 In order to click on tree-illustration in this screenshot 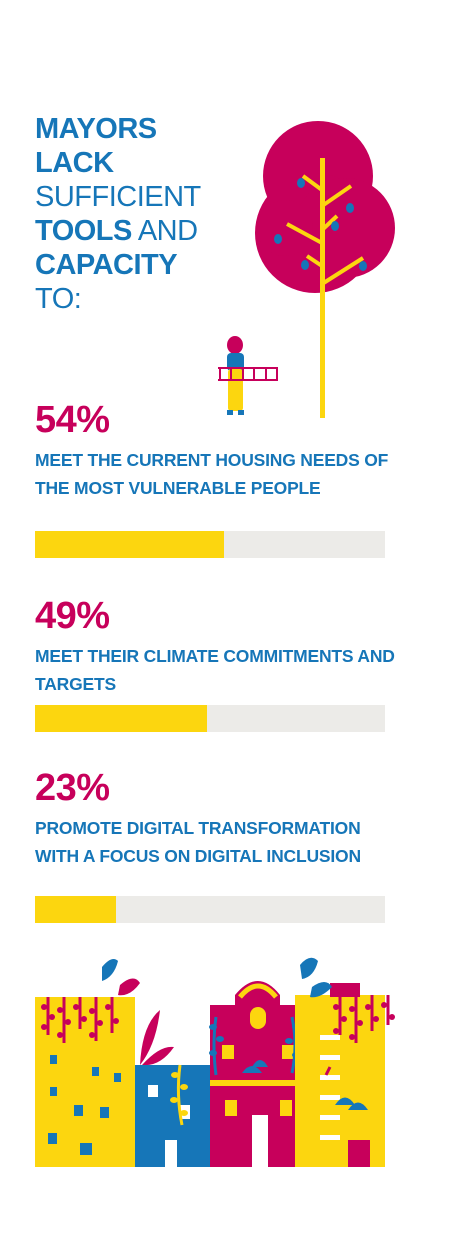, I will do `click(325, 269)`.